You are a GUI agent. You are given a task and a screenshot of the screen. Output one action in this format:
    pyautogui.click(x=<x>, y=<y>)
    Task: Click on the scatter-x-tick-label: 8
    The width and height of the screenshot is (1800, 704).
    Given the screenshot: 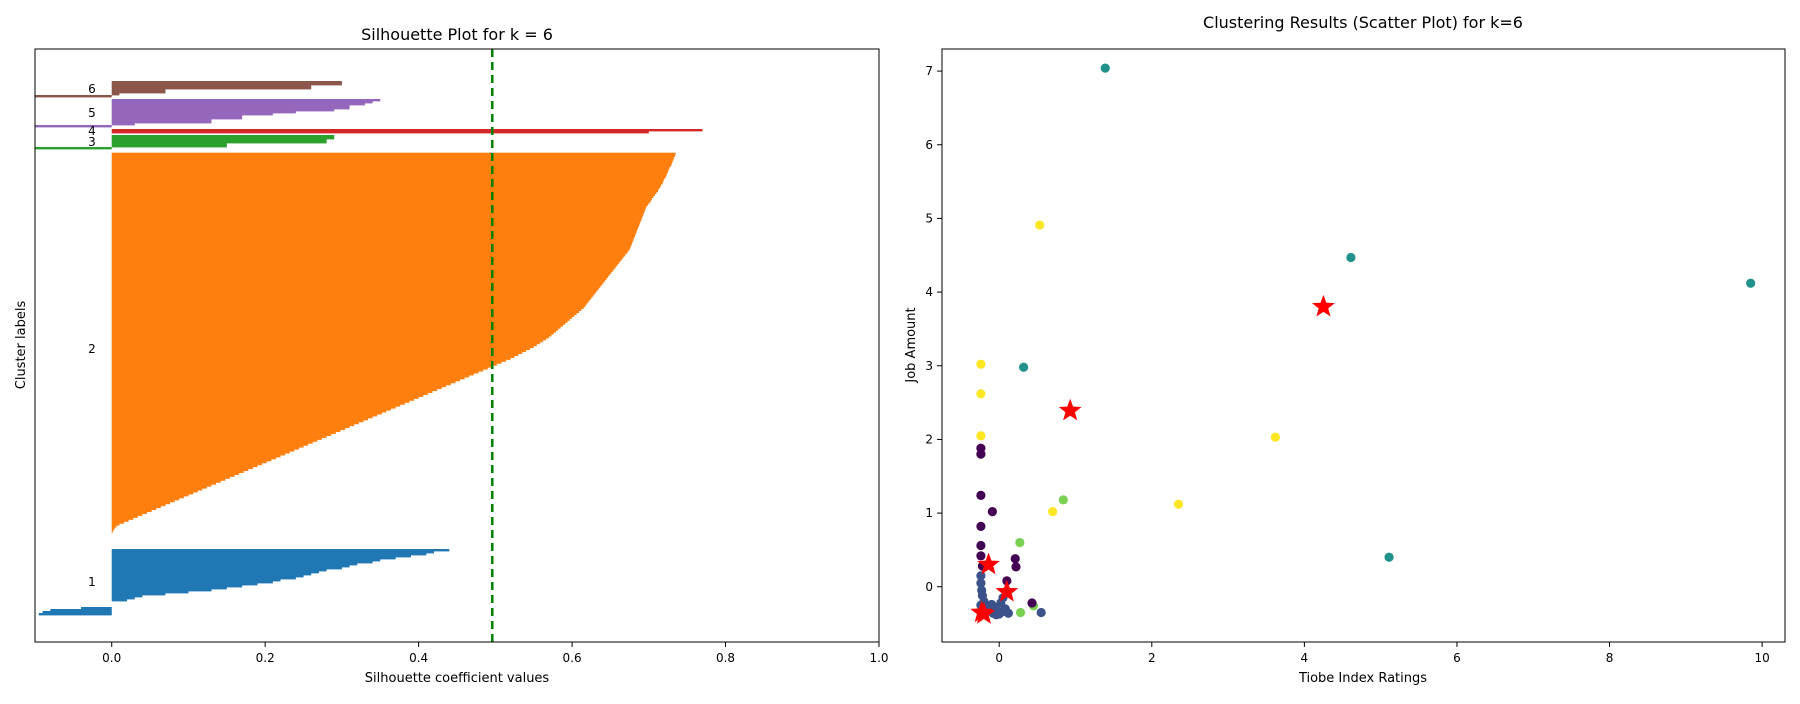 What is the action you would take?
    pyautogui.click(x=1610, y=658)
    